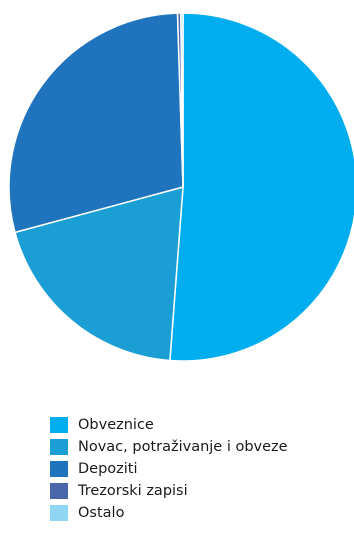 The image size is (354, 535). What do you see at coordinates (169, 425) in the screenshot?
I see `legend-item: Obveznice` at bounding box center [169, 425].